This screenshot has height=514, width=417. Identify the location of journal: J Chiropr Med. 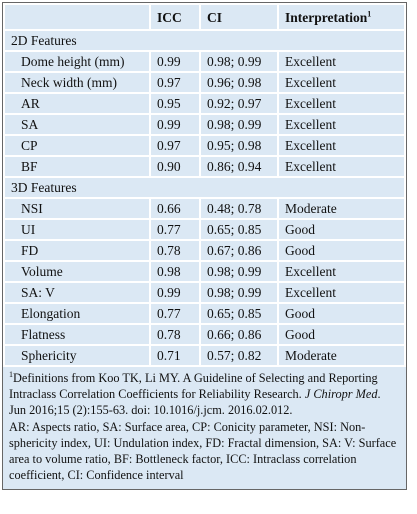
(341, 394).